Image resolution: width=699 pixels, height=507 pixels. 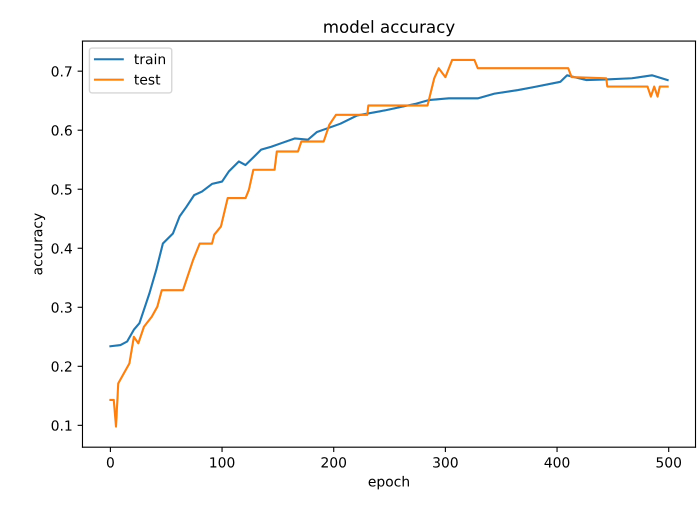 What do you see at coordinates (445, 462) in the screenshot?
I see `x-tick-label: 300` at bounding box center [445, 462].